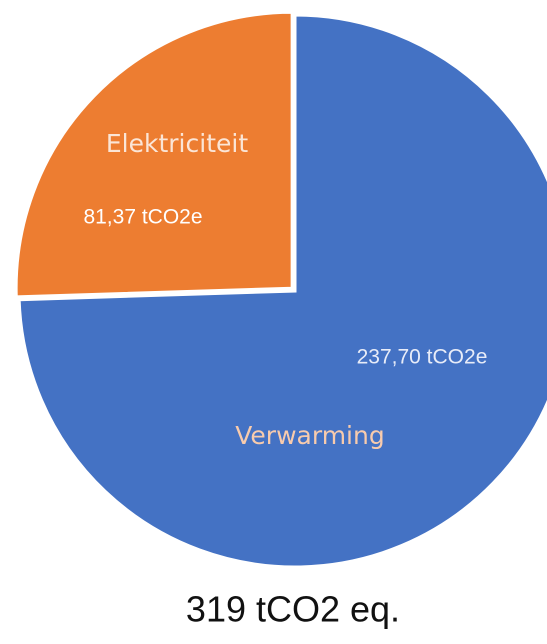  I want to click on total-annotation: 319 tCO2 eq., so click(293, 609).